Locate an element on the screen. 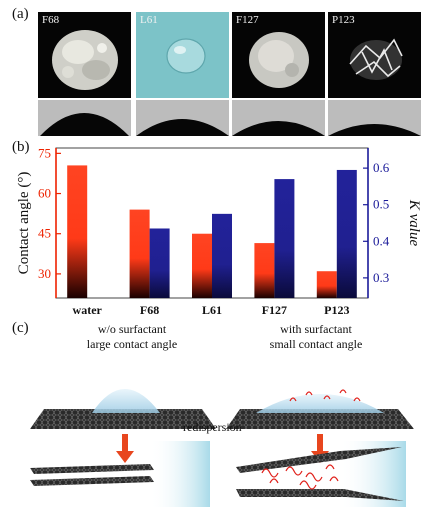  photo-tile-f68: F68 is located at coordinates (84, 55).